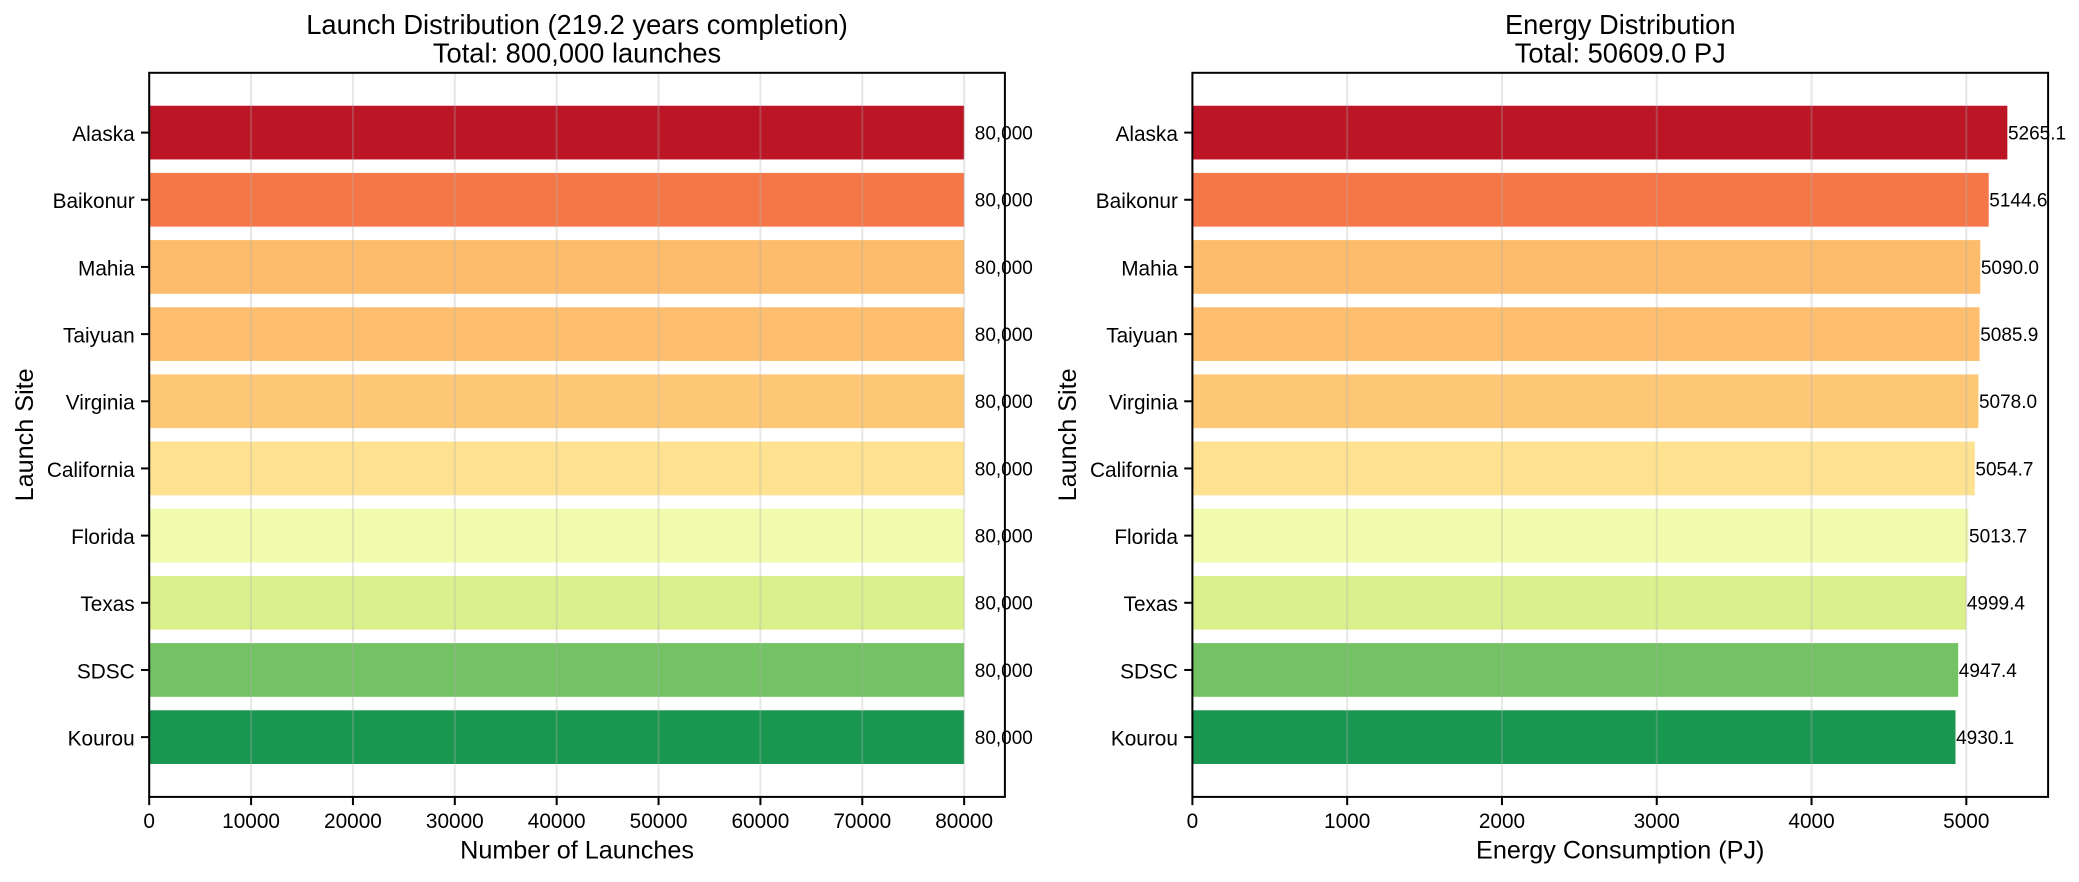  I want to click on svg-text: 4947.4, so click(1988, 671).